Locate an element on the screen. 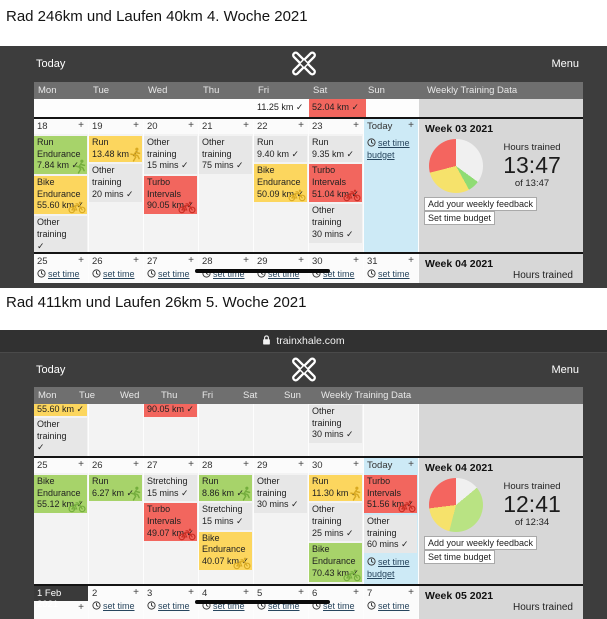 The height and width of the screenshot is (619, 607). day-column-31: 31 + set time is located at coordinates (391, 268).